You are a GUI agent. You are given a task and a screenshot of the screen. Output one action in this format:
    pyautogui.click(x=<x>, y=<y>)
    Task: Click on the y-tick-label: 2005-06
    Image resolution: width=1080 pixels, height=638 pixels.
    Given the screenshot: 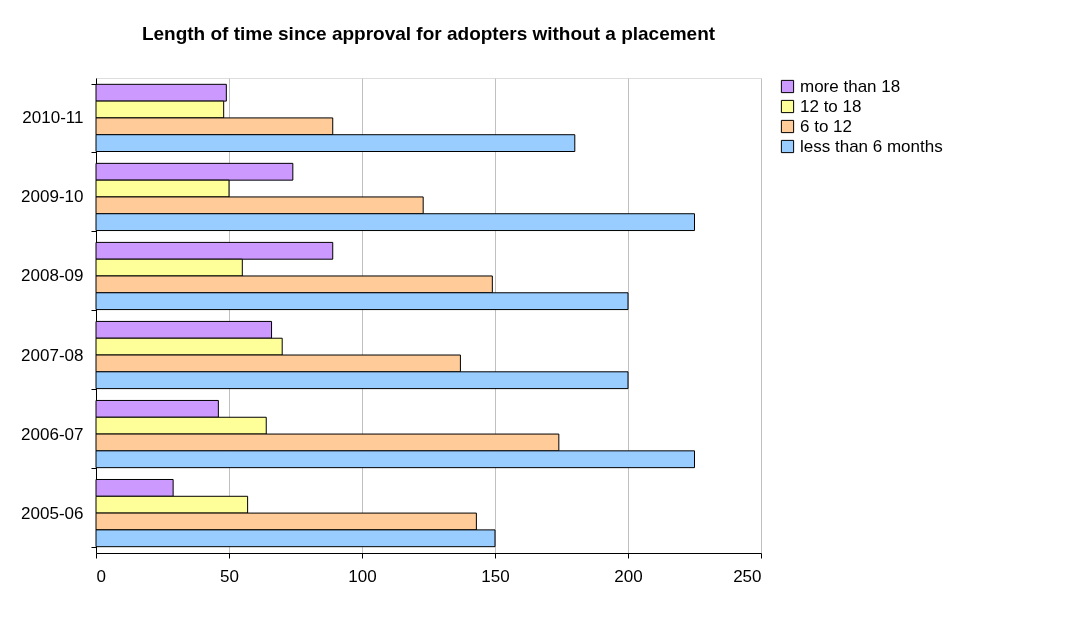 What is the action you would take?
    pyautogui.click(x=52, y=513)
    